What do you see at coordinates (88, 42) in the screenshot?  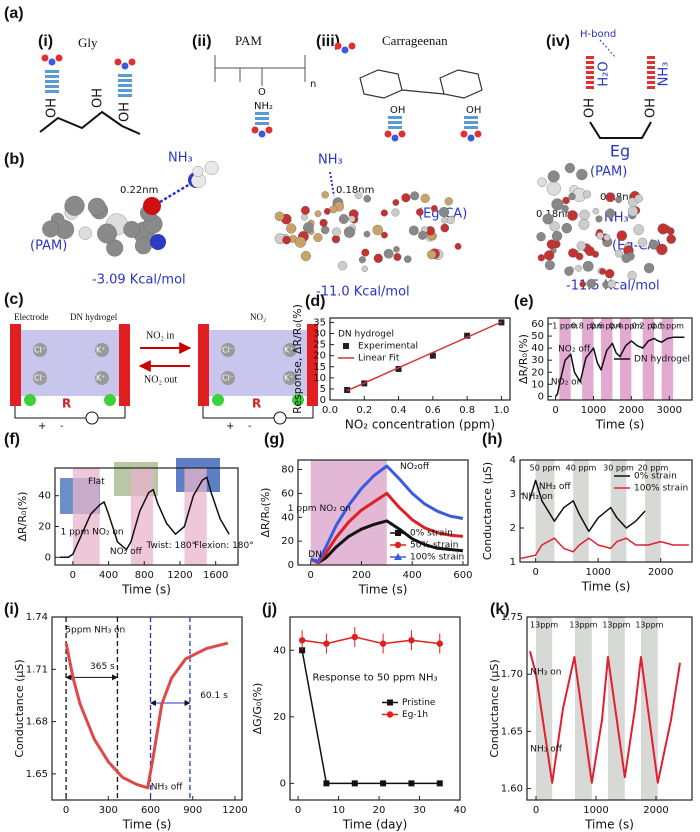 I see `molecule-name: Gly` at bounding box center [88, 42].